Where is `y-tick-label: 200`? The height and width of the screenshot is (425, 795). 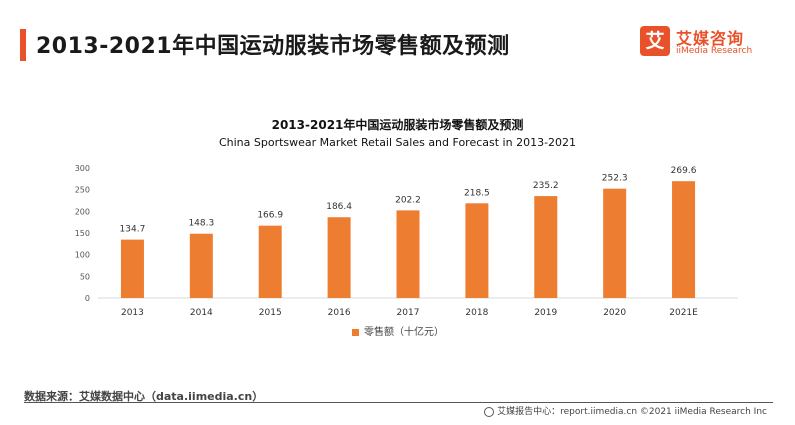 y-tick-label: 200 is located at coordinates (82, 211).